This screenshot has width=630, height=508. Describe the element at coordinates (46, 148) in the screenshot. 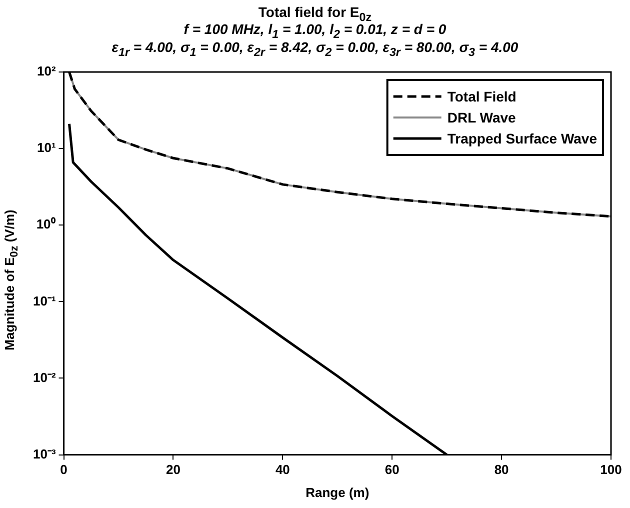

I see `y-tick-label: 10¹` at that location.